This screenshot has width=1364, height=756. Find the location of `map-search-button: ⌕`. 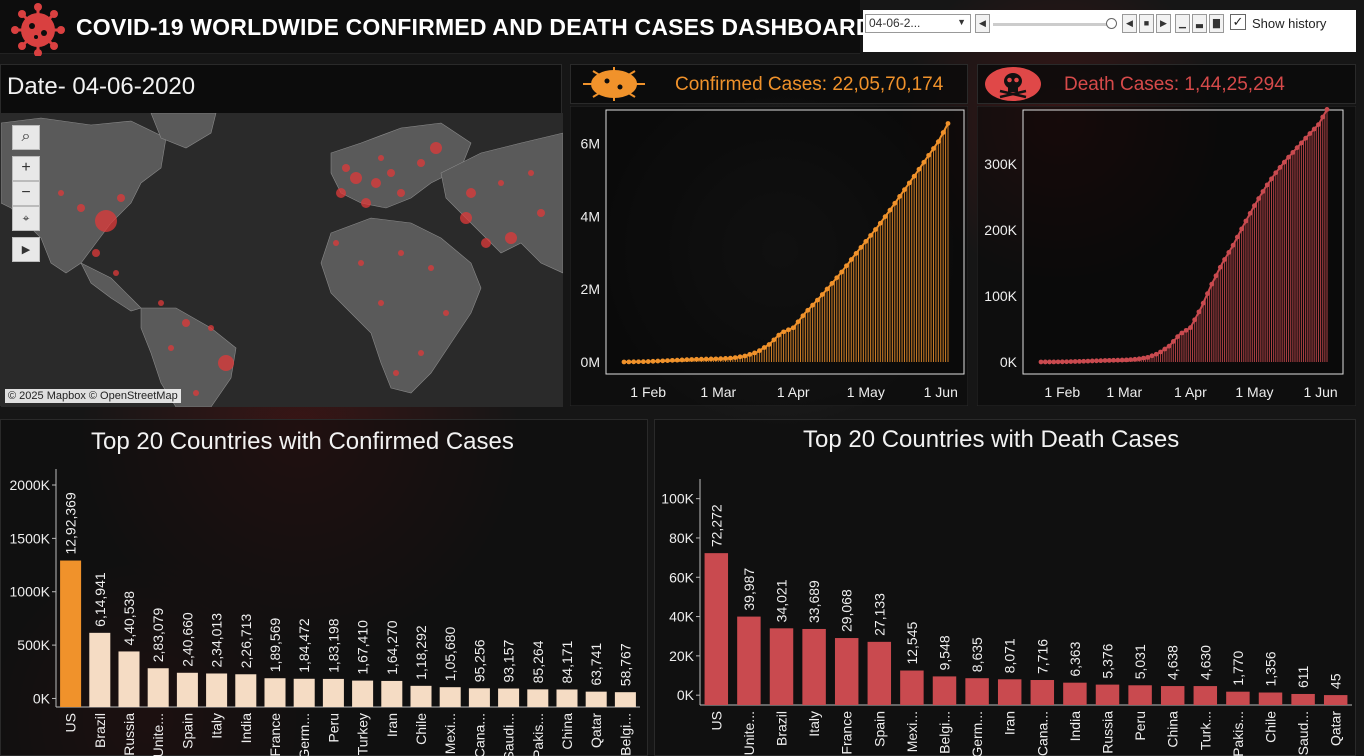

map-search-button: ⌕ is located at coordinates (26, 137).